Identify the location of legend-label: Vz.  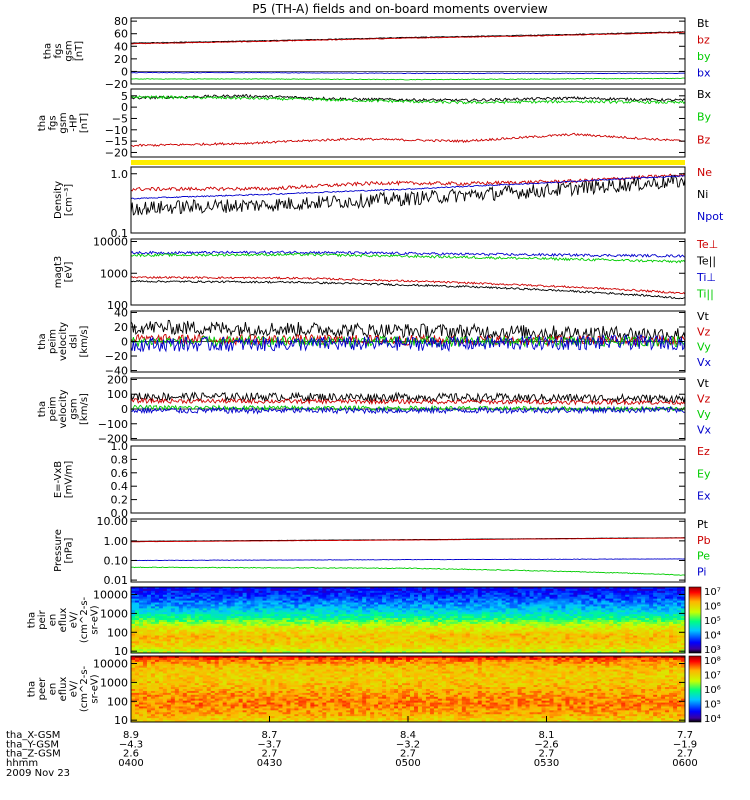
(704, 399).